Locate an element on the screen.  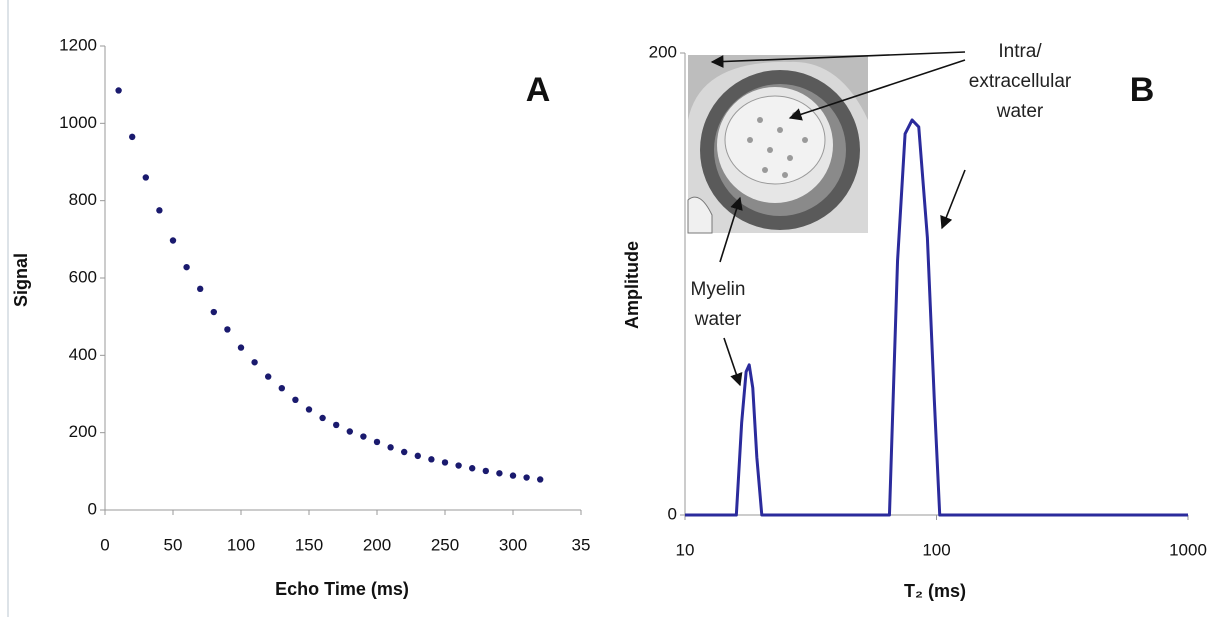
y-tick-label: 600 is located at coordinates (83, 276).